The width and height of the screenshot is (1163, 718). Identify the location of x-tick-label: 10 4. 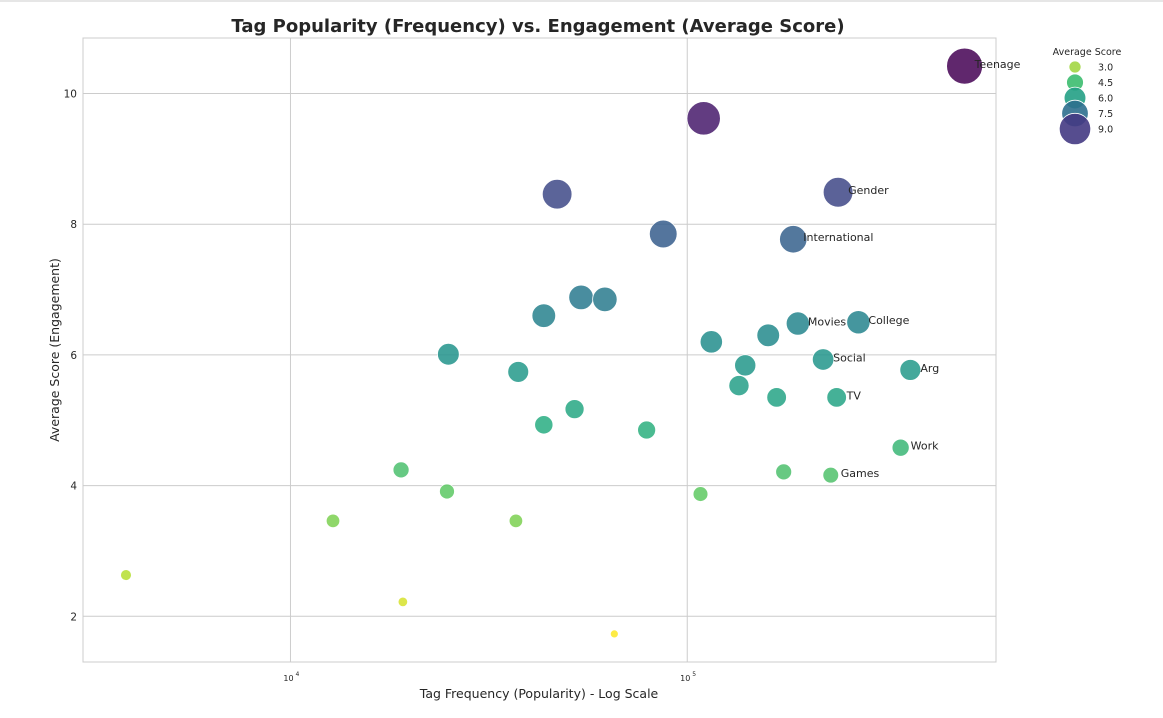
(291, 677).